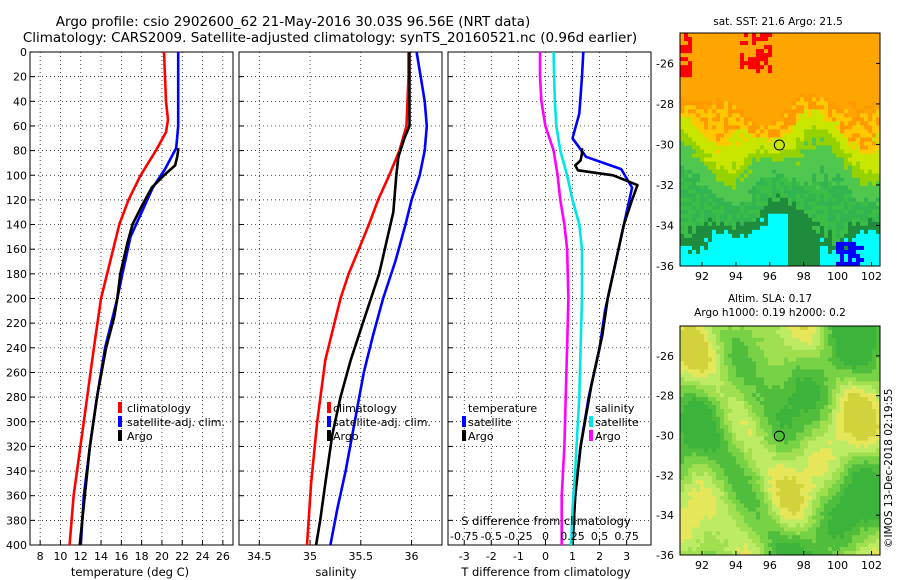  What do you see at coordinates (129, 347) in the screenshot?
I see `series-line-argo` at bounding box center [129, 347].